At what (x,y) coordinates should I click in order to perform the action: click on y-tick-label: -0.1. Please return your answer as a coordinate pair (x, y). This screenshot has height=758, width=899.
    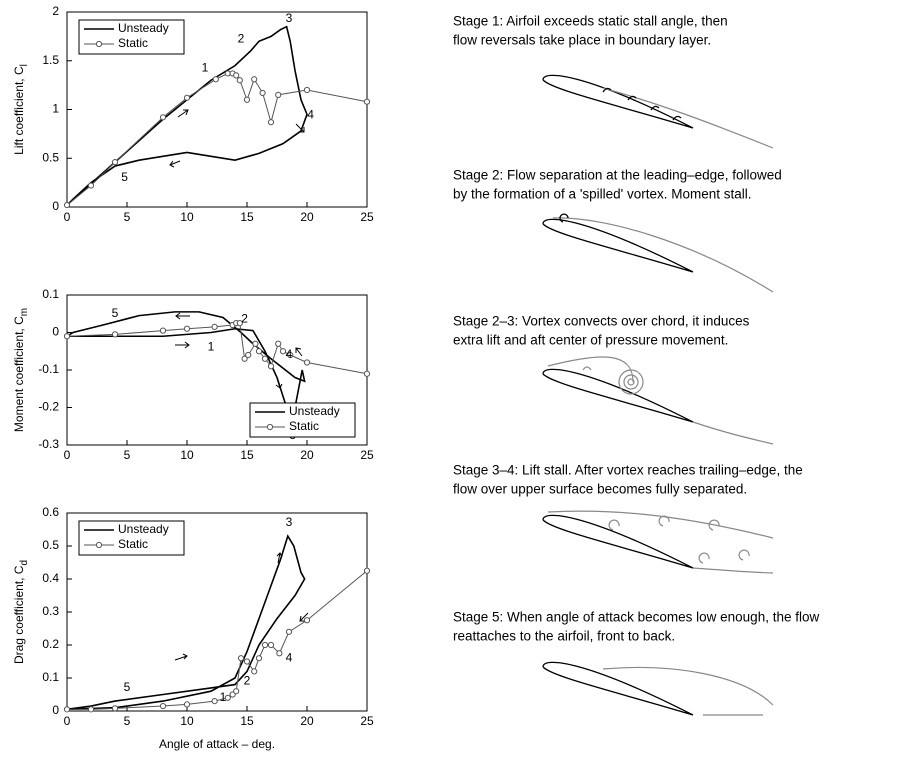
    Looking at the image, I should click on (48, 369).